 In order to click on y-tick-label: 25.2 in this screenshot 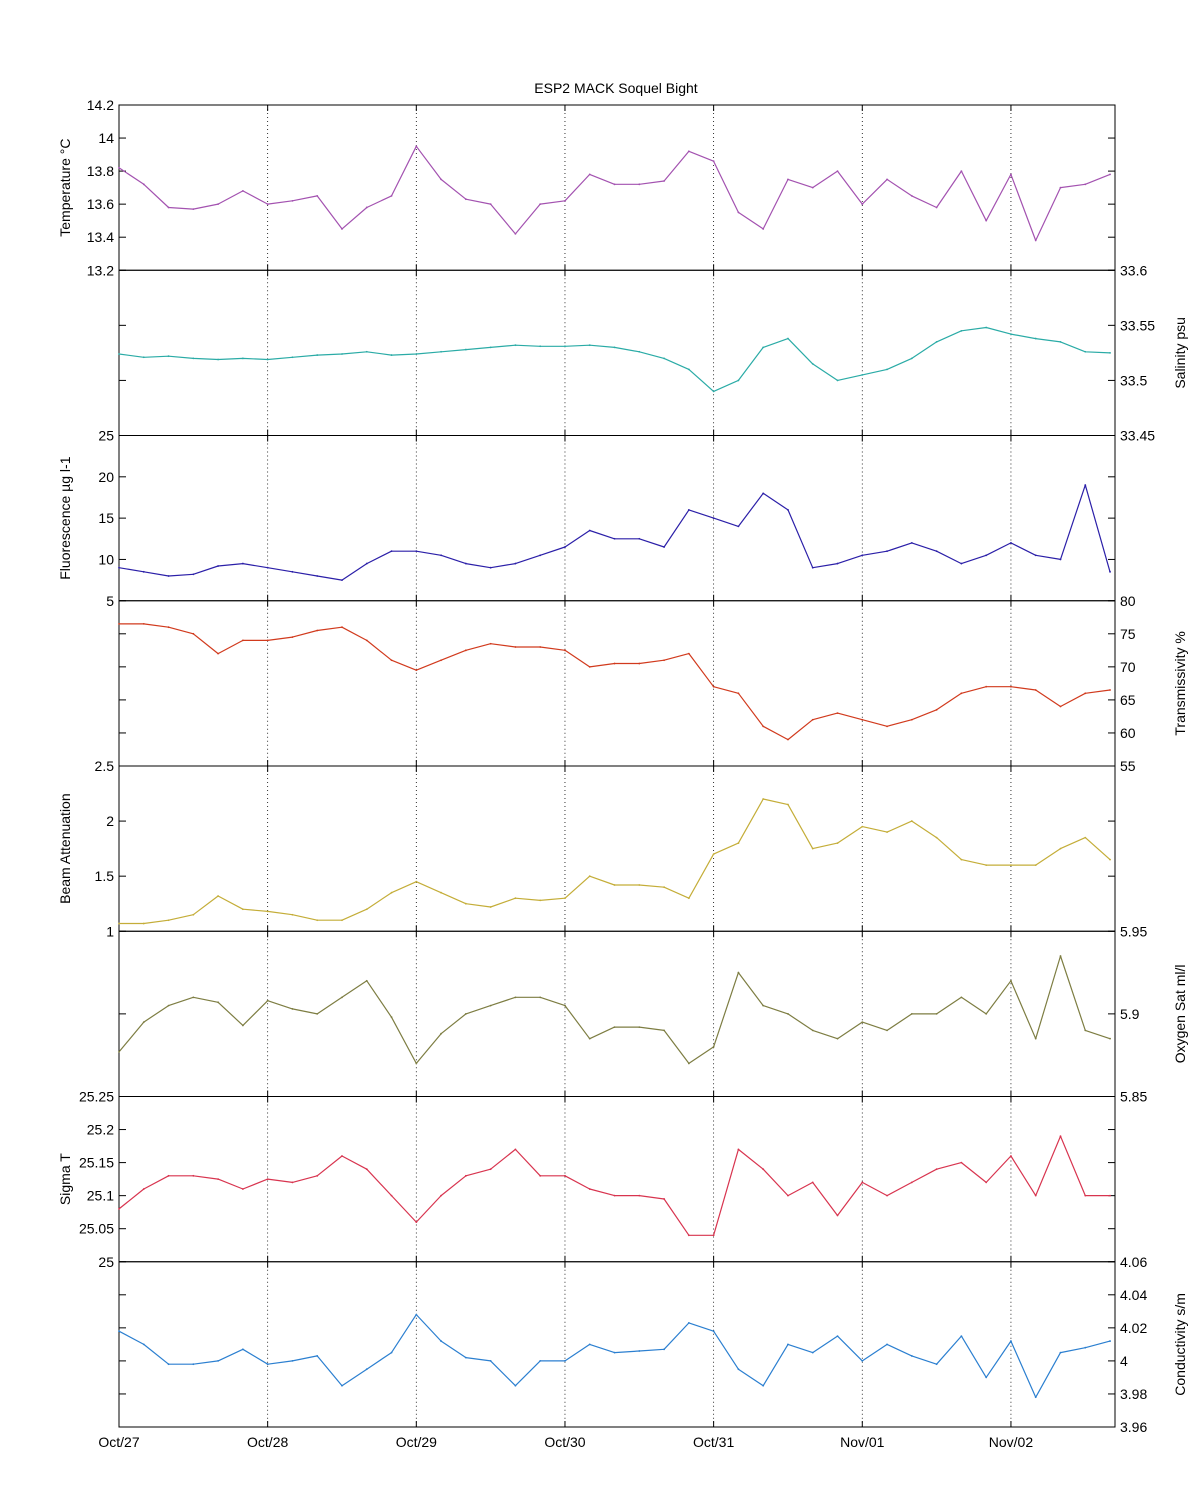, I will do `click(100, 1130)`.